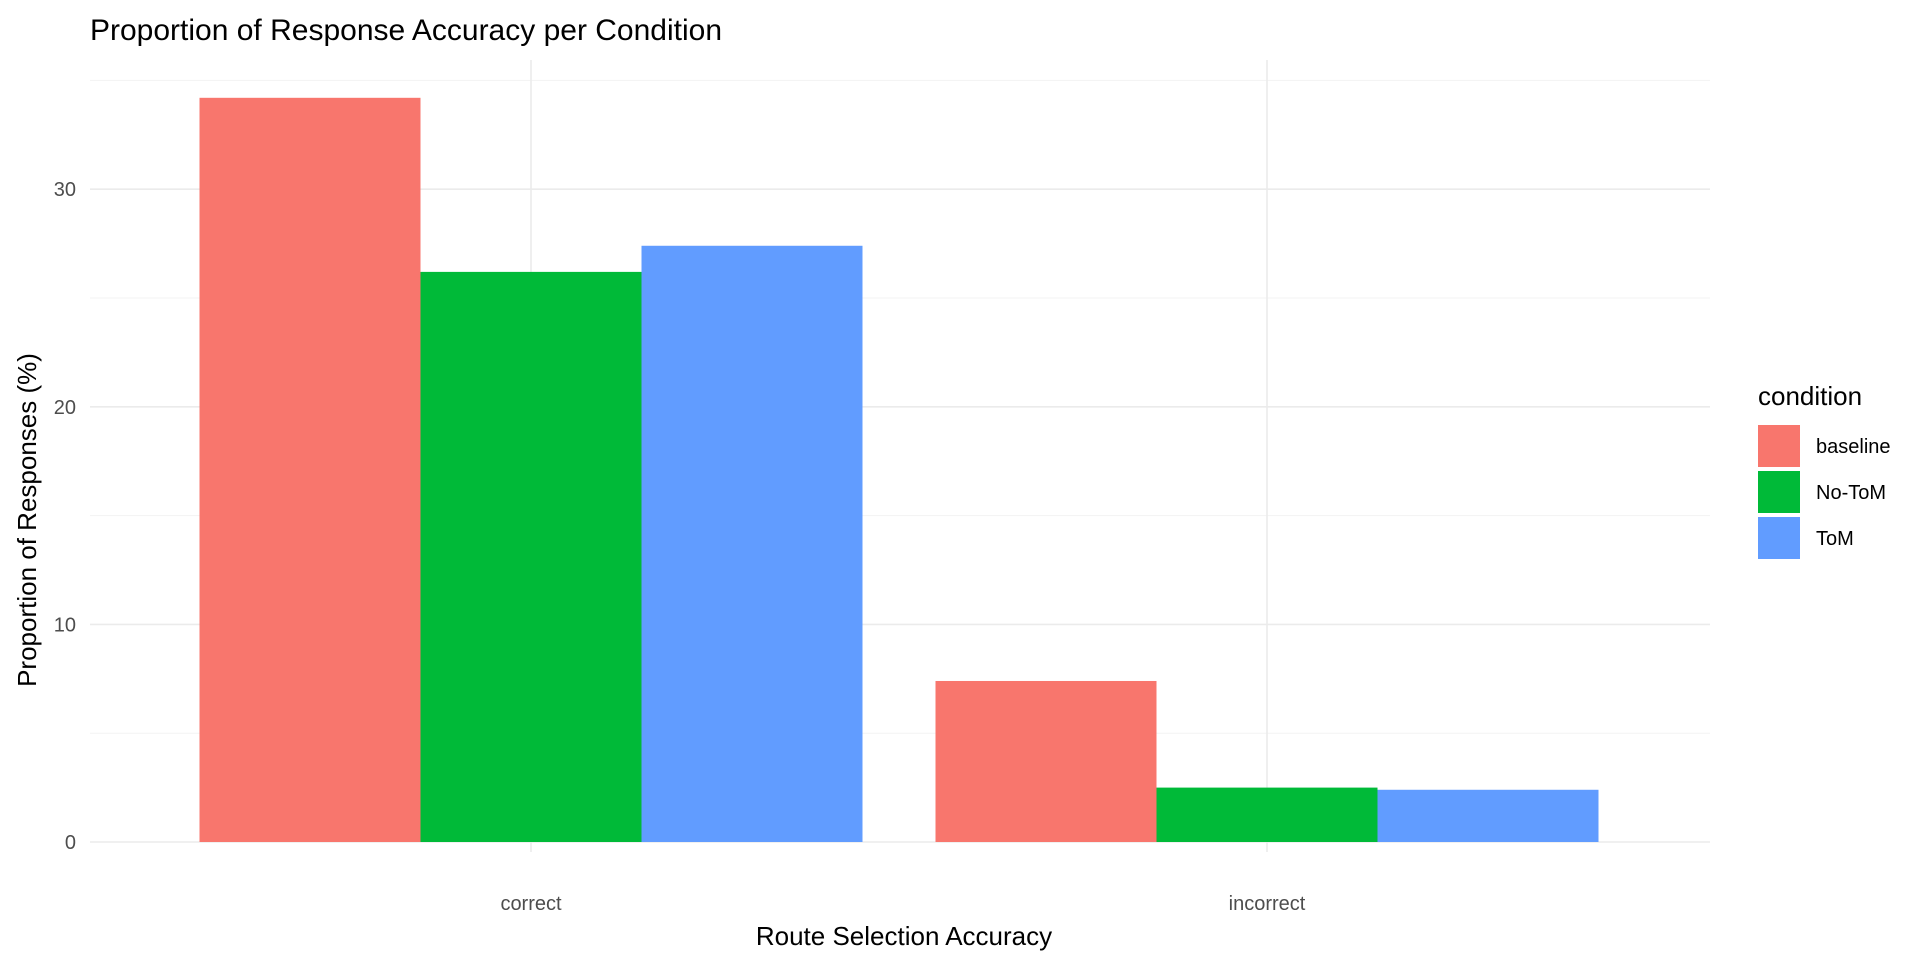  Describe the element at coordinates (902, 904) in the screenshot. I see `x-axis-ticks: correct incorrect` at that location.